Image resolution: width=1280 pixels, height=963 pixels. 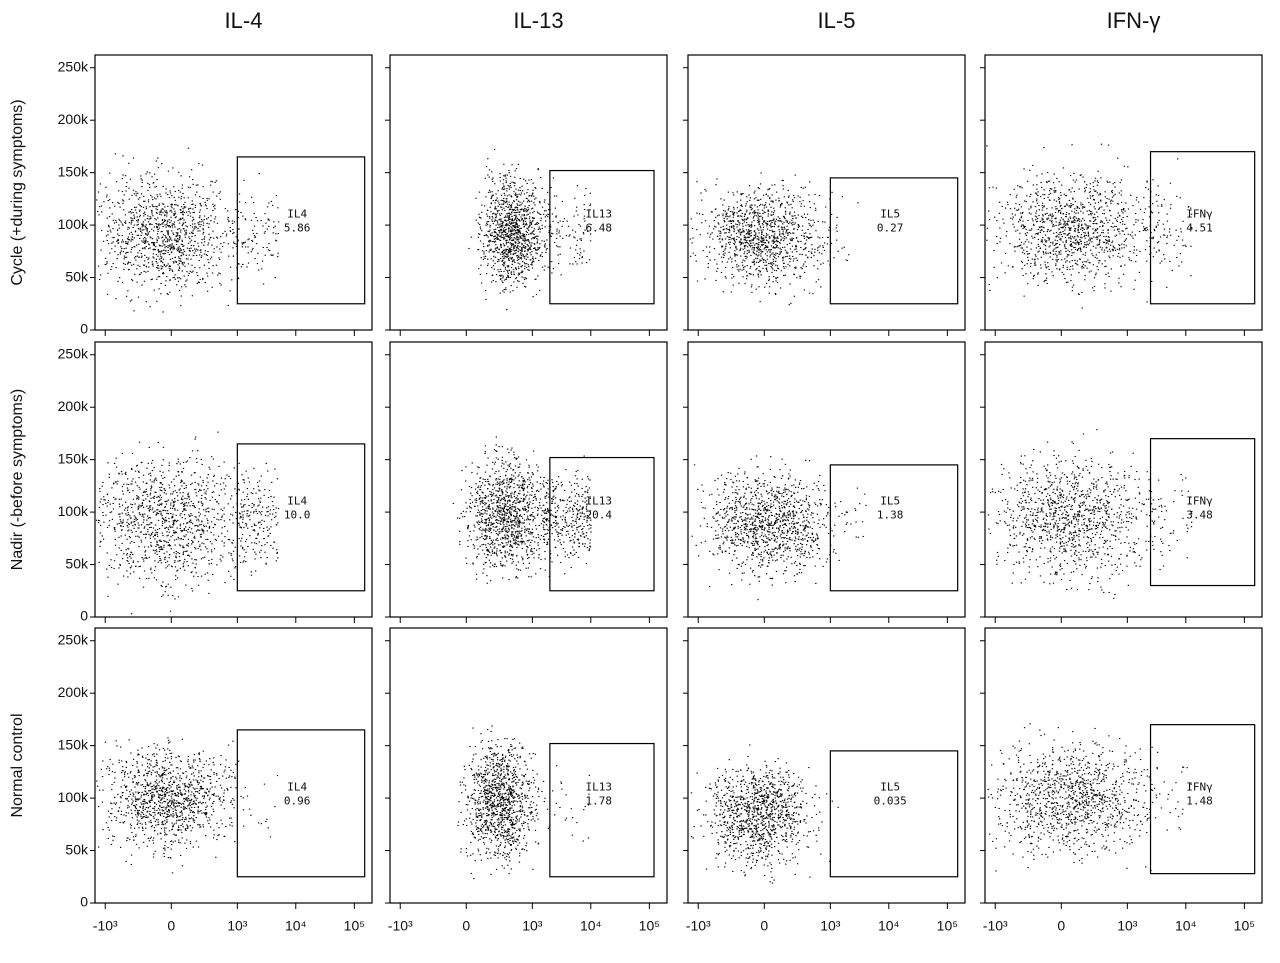 What do you see at coordinates (1123, 192) in the screenshot?
I see `panel-frame` at bounding box center [1123, 192].